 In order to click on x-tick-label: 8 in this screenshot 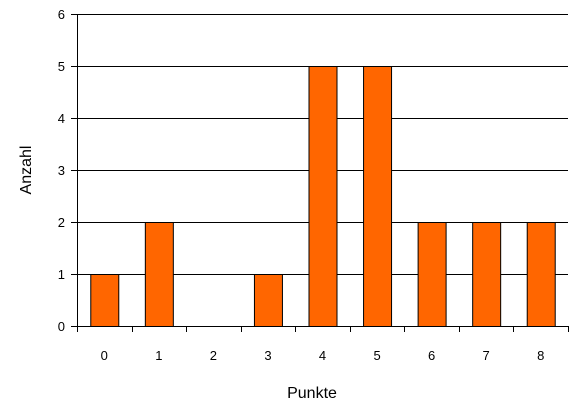, I will do `click(540, 355)`.